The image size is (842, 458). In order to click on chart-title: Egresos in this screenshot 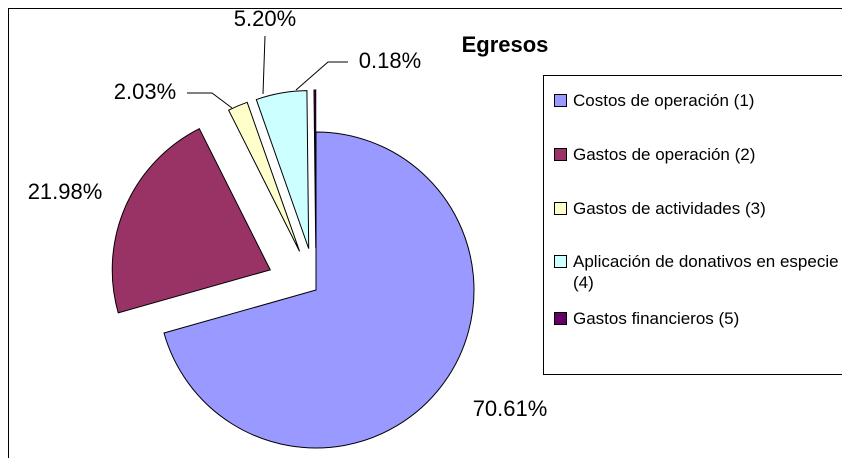, I will do `click(505, 44)`.